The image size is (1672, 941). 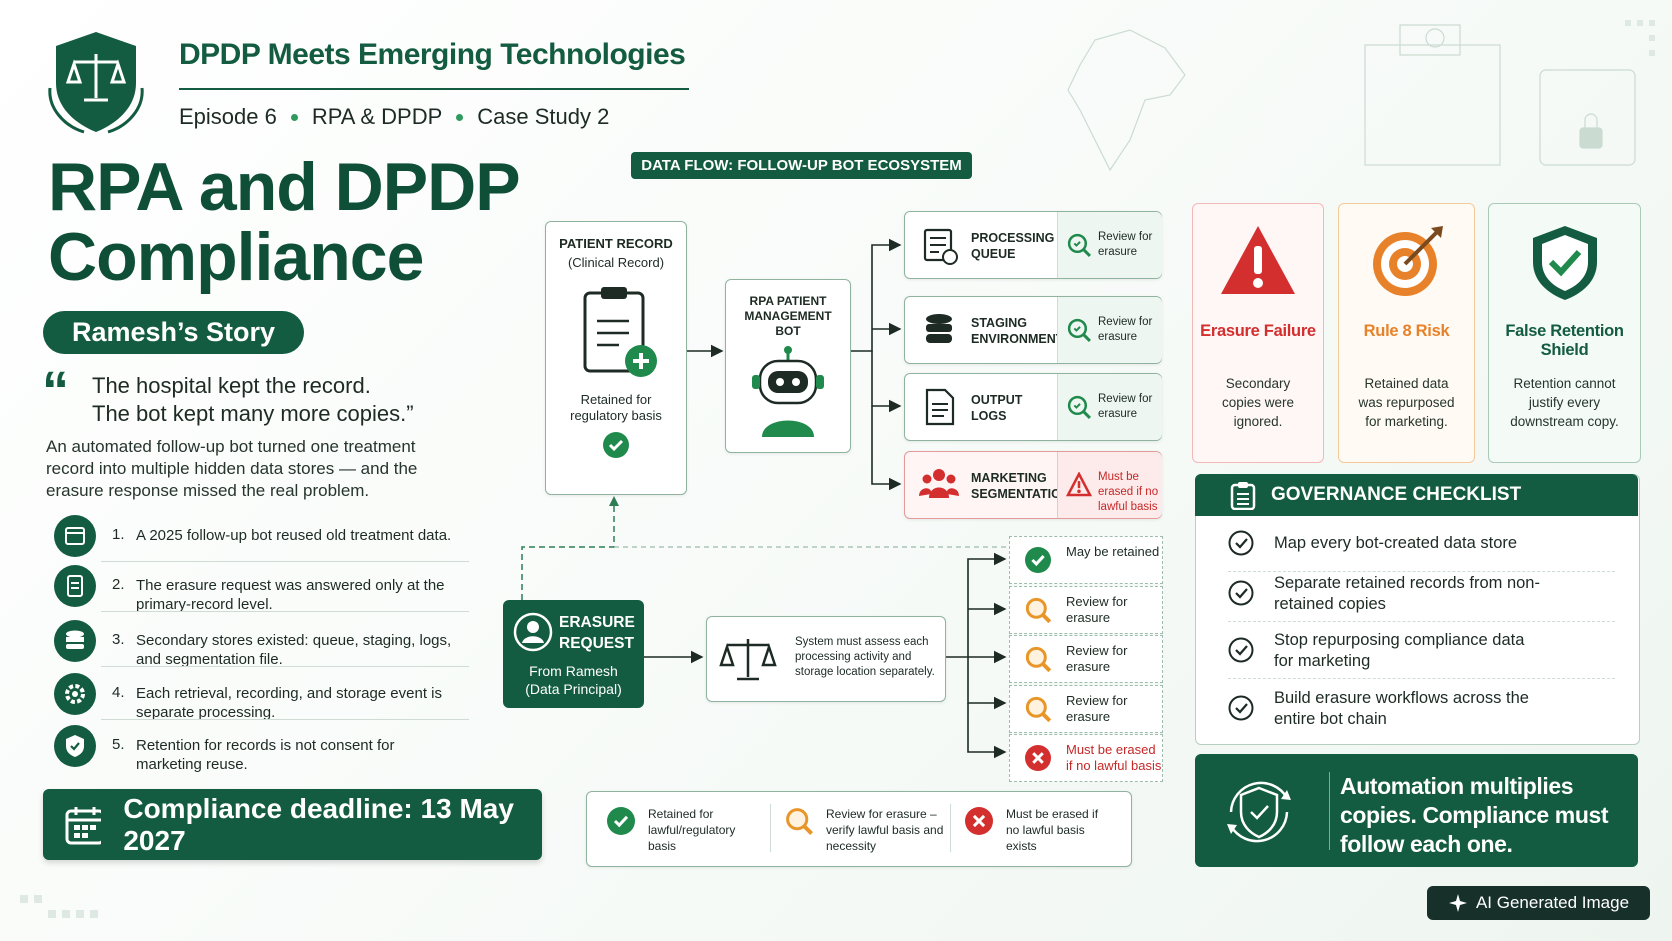 I want to click on store-status: Must be erased if no lawful basis, so click(x=1128, y=492).